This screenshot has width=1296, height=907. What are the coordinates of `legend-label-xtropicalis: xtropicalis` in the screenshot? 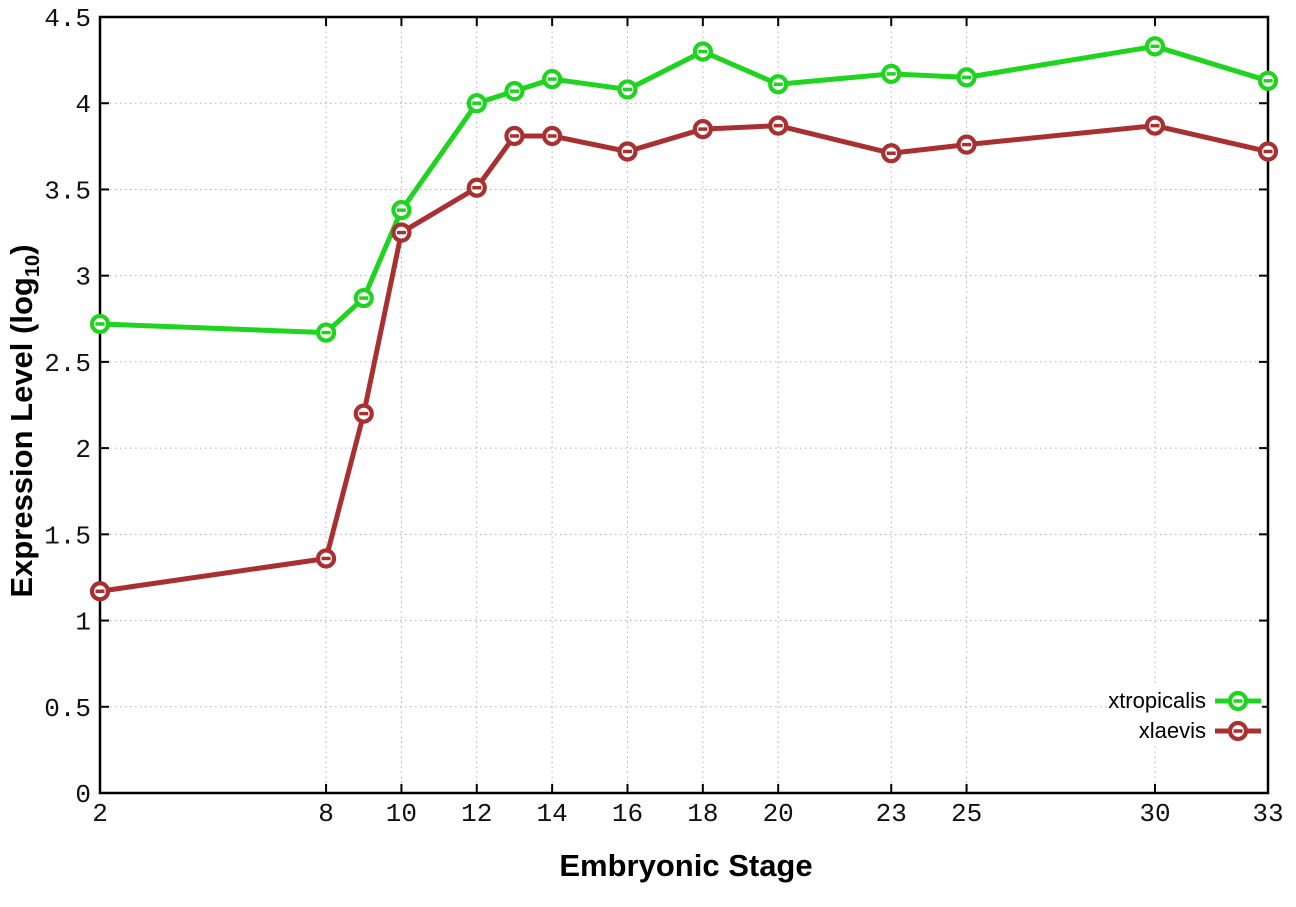 It's located at (1157, 700).